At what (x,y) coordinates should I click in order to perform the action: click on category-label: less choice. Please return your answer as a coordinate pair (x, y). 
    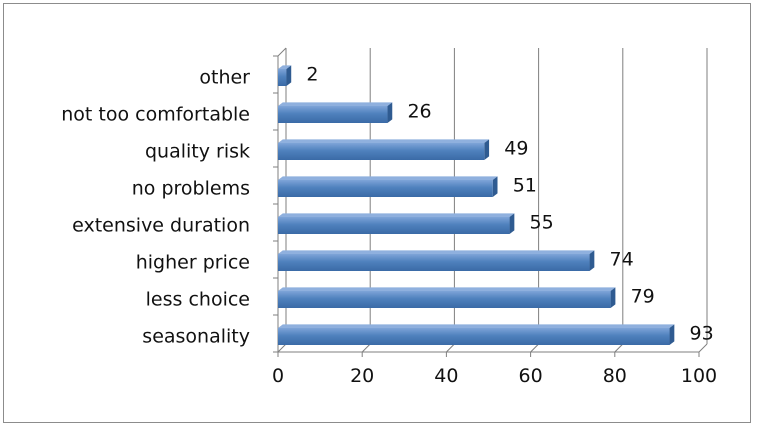
    Looking at the image, I should click on (198, 300).